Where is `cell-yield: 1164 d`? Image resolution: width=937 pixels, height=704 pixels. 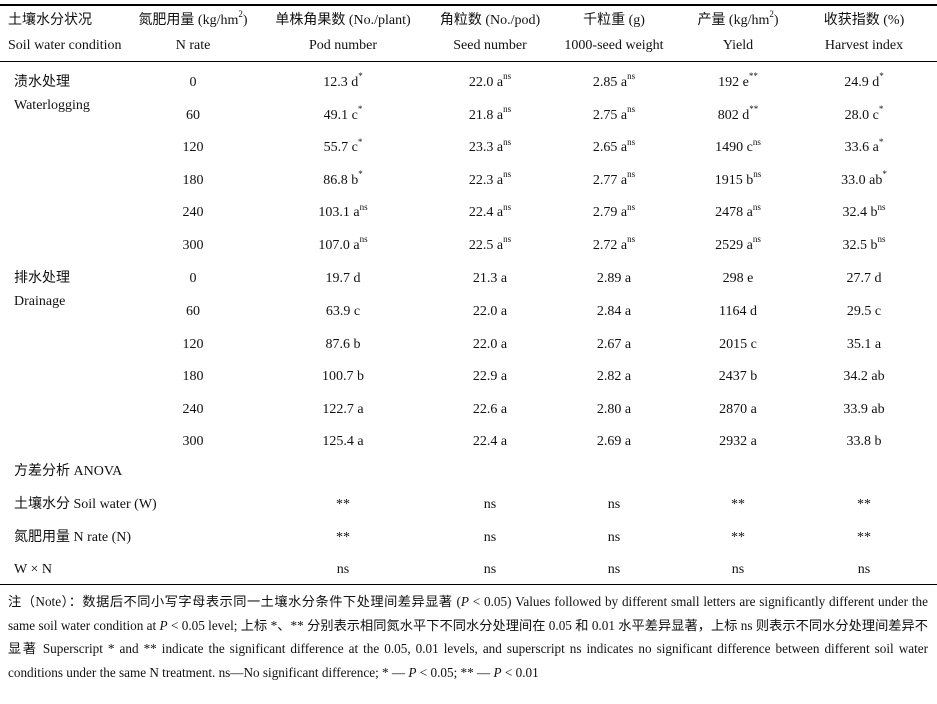
cell-yield: 1164 d is located at coordinates (738, 312).